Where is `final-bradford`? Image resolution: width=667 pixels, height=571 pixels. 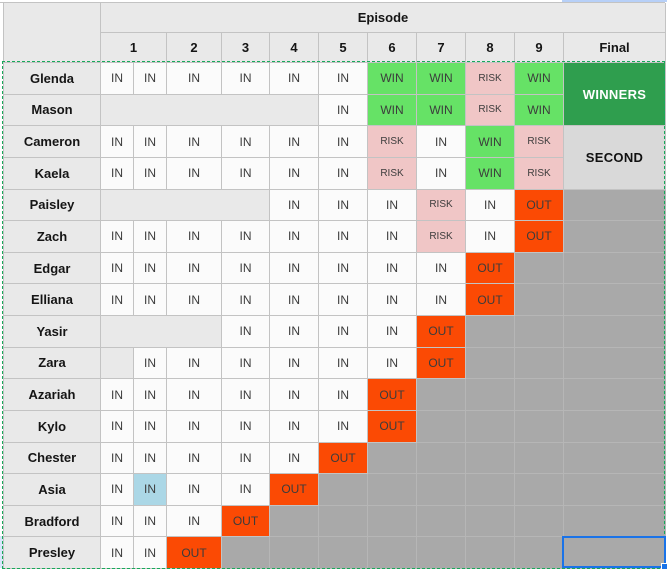 final-bradford is located at coordinates (615, 521).